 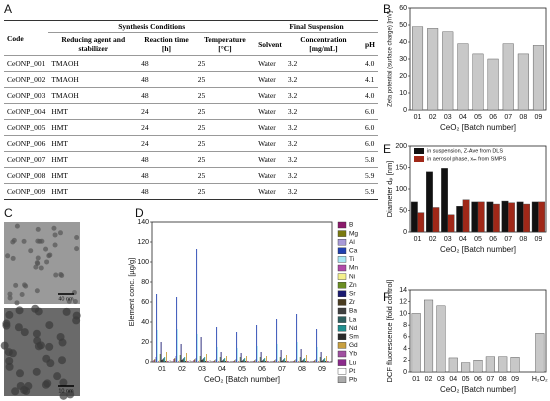 I want to click on plot-frame, so click(x=242, y=292).